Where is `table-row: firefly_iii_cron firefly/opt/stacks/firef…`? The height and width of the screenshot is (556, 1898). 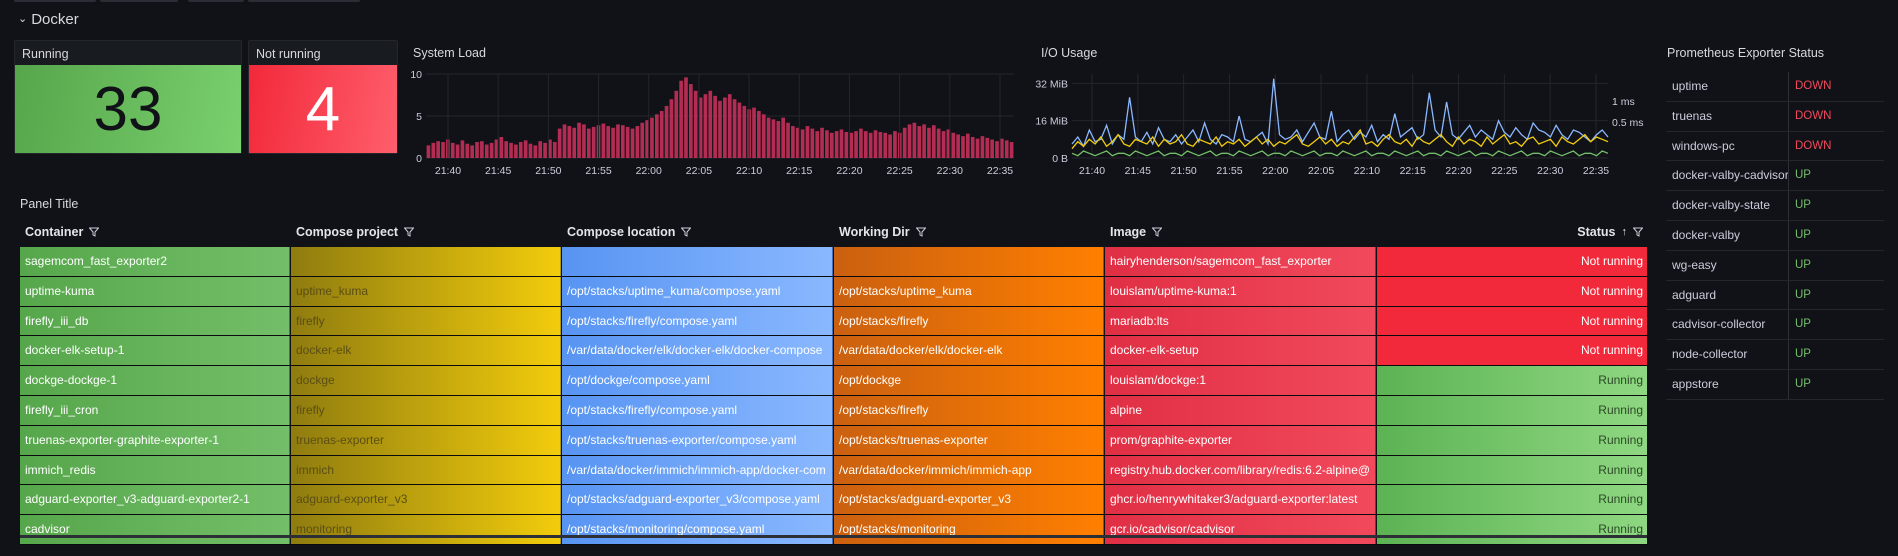
table-row: firefly_iii_cron firefly/opt/stacks/firef… is located at coordinates (833, 410).